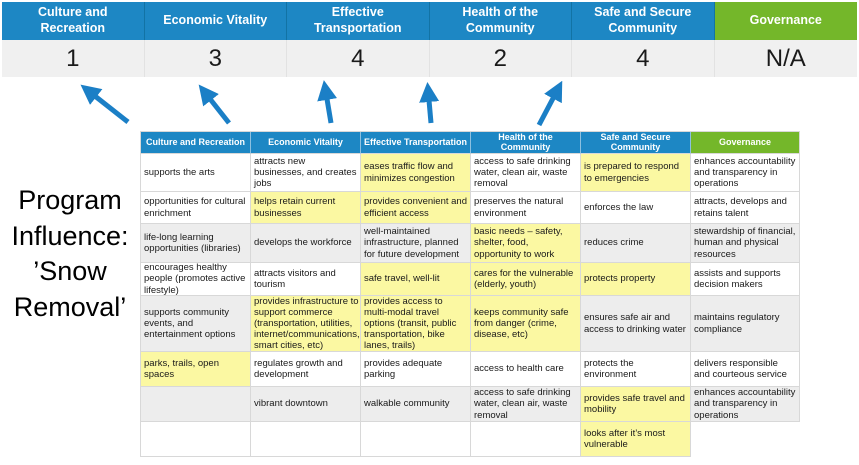 The width and height of the screenshot is (859, 465). What do you see at coordinates (643, 21) in the screenshot?
I see `banner-header-safe-and-secure-community: Safe and Secure Community` at bounding box center [643, 21].